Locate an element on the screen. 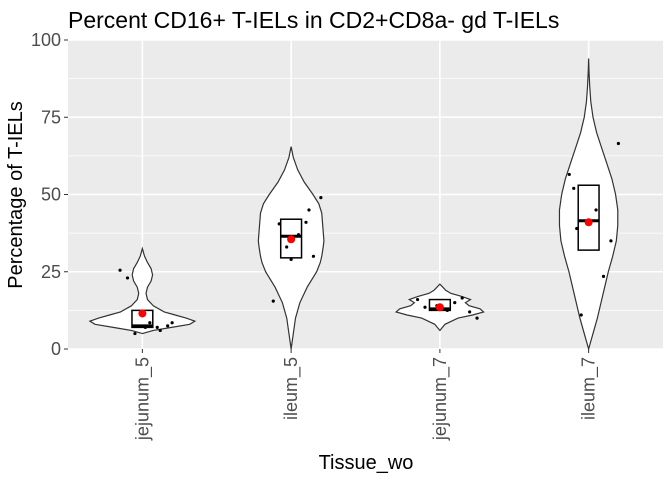 The height and width of the screenshot is (480, 672). x-tick-label: jejunum_7 is located at coordinates (440, 399).